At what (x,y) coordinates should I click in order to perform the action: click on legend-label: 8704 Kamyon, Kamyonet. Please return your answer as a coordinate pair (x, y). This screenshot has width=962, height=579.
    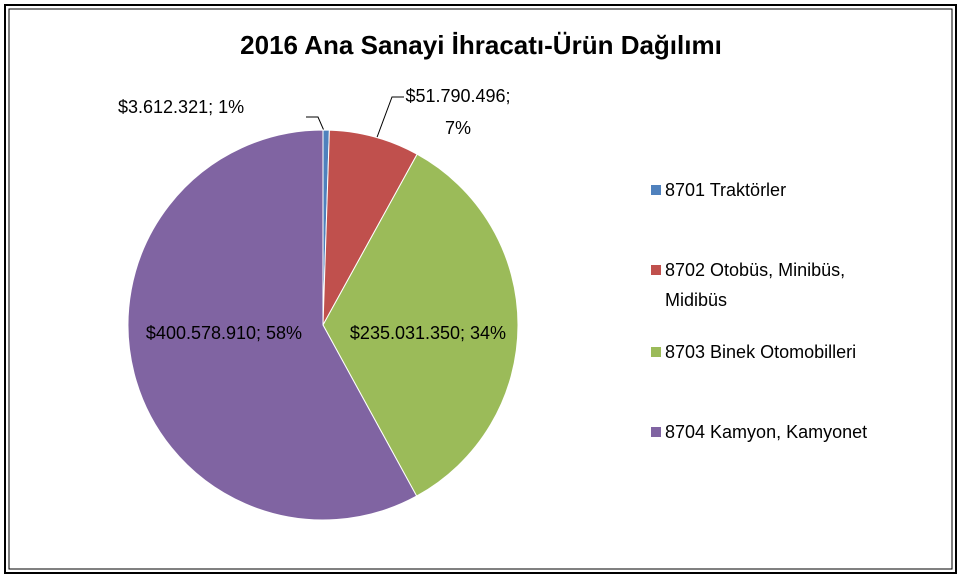
    Looking at the image, I should click on (766, 432).